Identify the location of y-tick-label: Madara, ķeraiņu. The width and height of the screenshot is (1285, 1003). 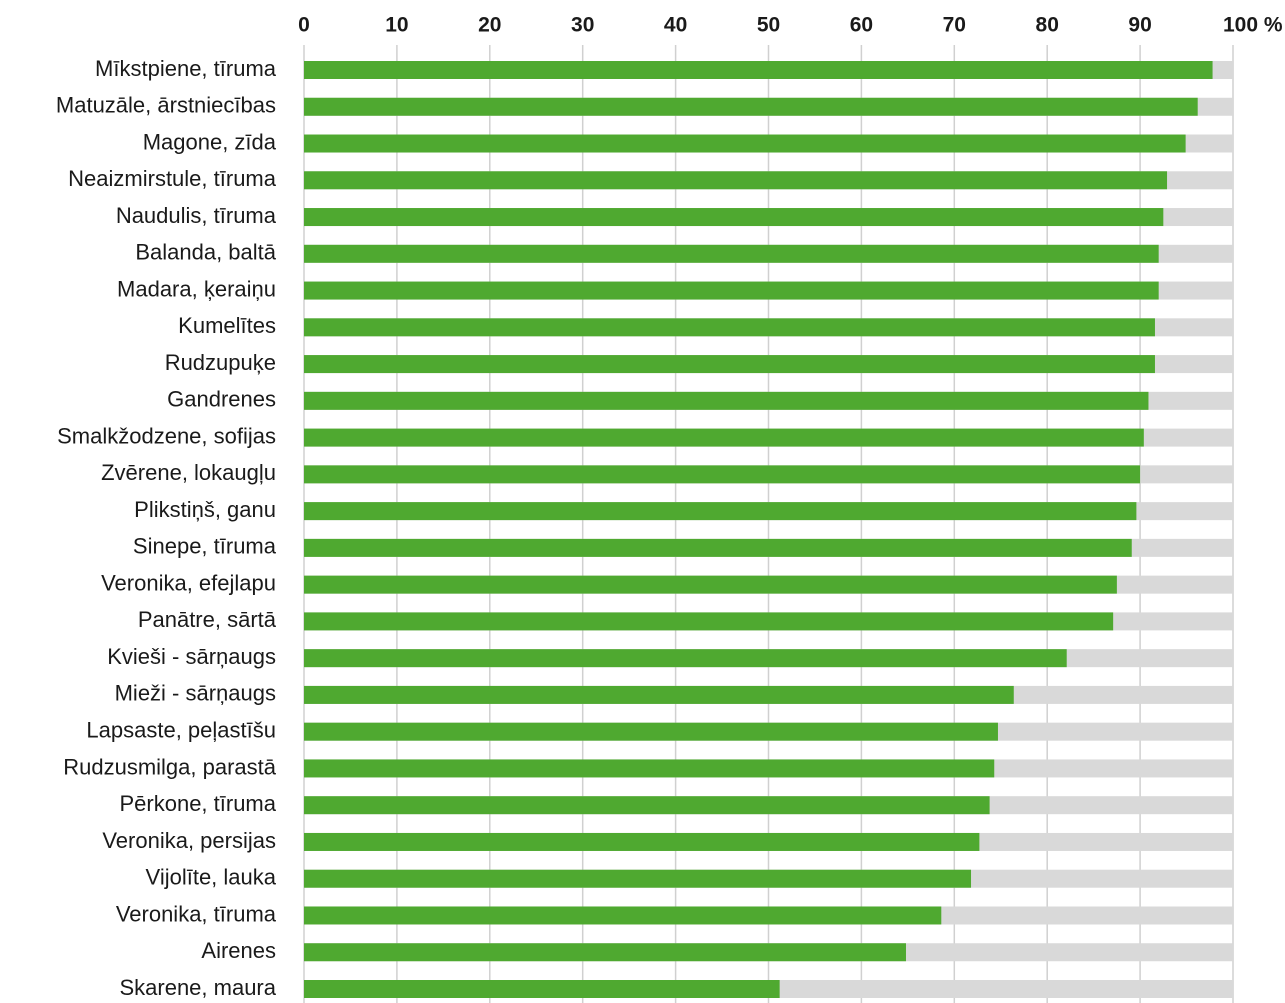
(196, 288).